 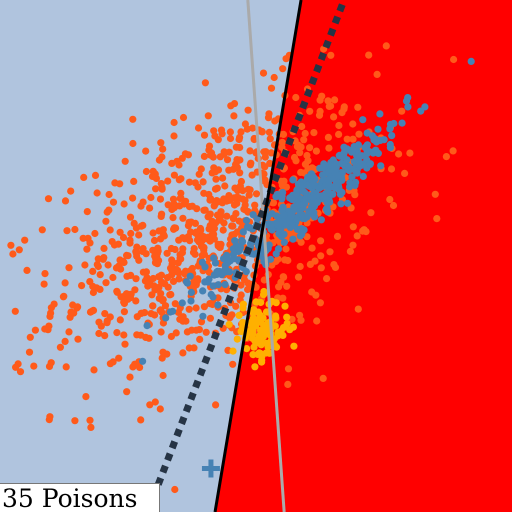 I want to click on poison-point-marker, so click(x=210, y=468).